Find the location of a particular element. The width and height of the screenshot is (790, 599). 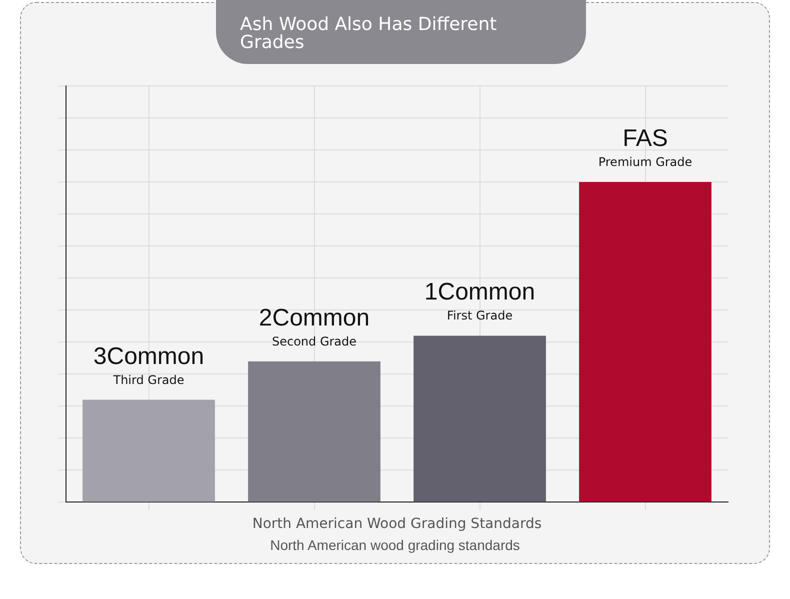

annotation: Second Grade is located at coordinates (314, 341).